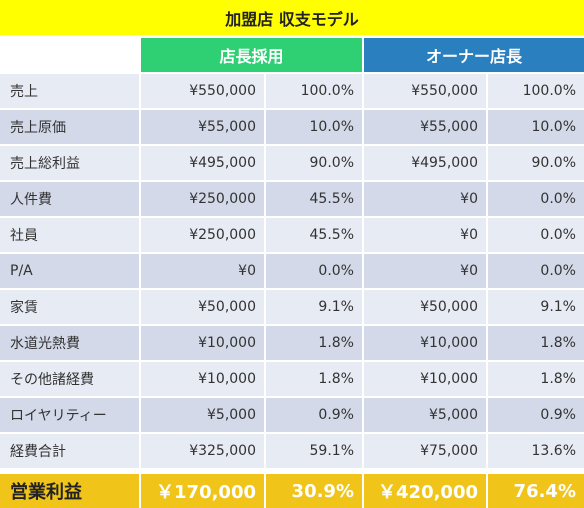 The width and height of the screenshot is (584, 508). What do you see at coordinates (69, 343) in the screenshot?
I see `row-label: 水道光熱費` at bounding box center [69, 343].